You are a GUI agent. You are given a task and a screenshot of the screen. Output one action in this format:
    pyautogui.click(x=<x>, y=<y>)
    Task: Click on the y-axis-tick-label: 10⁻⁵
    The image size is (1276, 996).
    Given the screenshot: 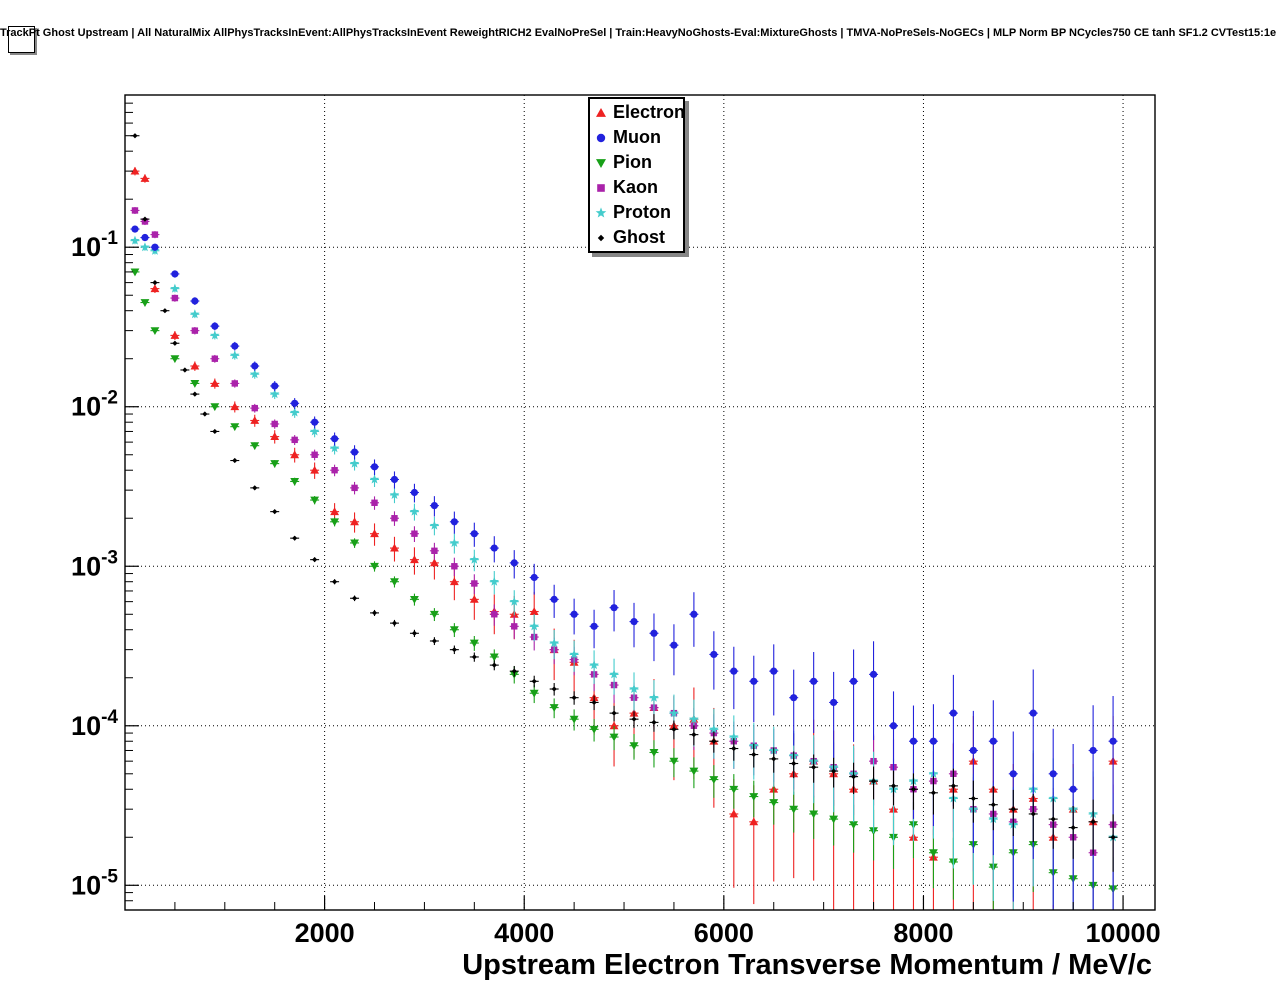 What is the action you would take?
    pyautogui.click(x=94, y=883)
    